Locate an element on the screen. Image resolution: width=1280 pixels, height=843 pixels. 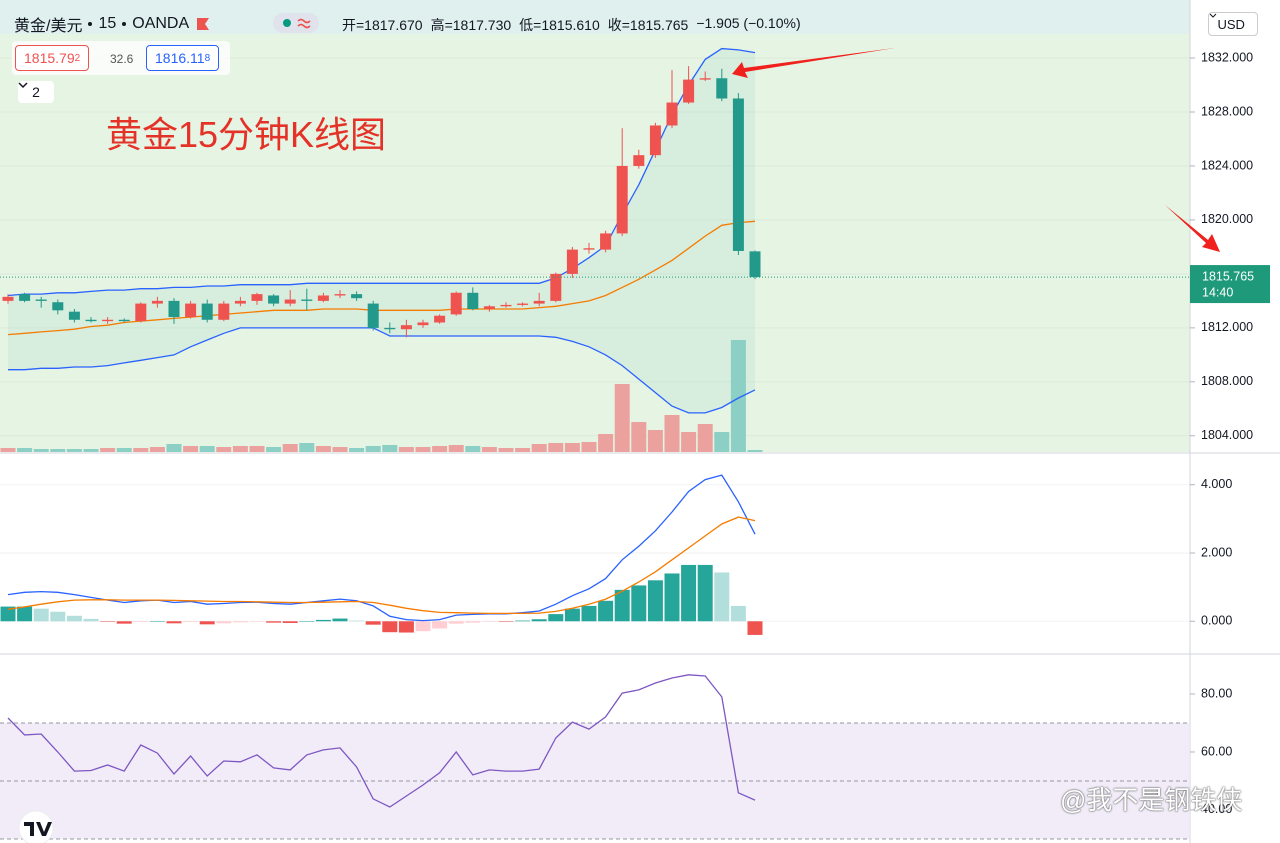
chevron is located at coordinates (23, 85).